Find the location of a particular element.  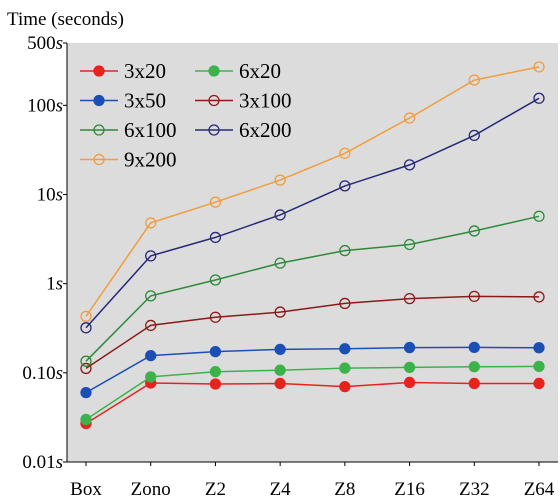

legend-label: 3x100 is located at coordinates (265, 101).